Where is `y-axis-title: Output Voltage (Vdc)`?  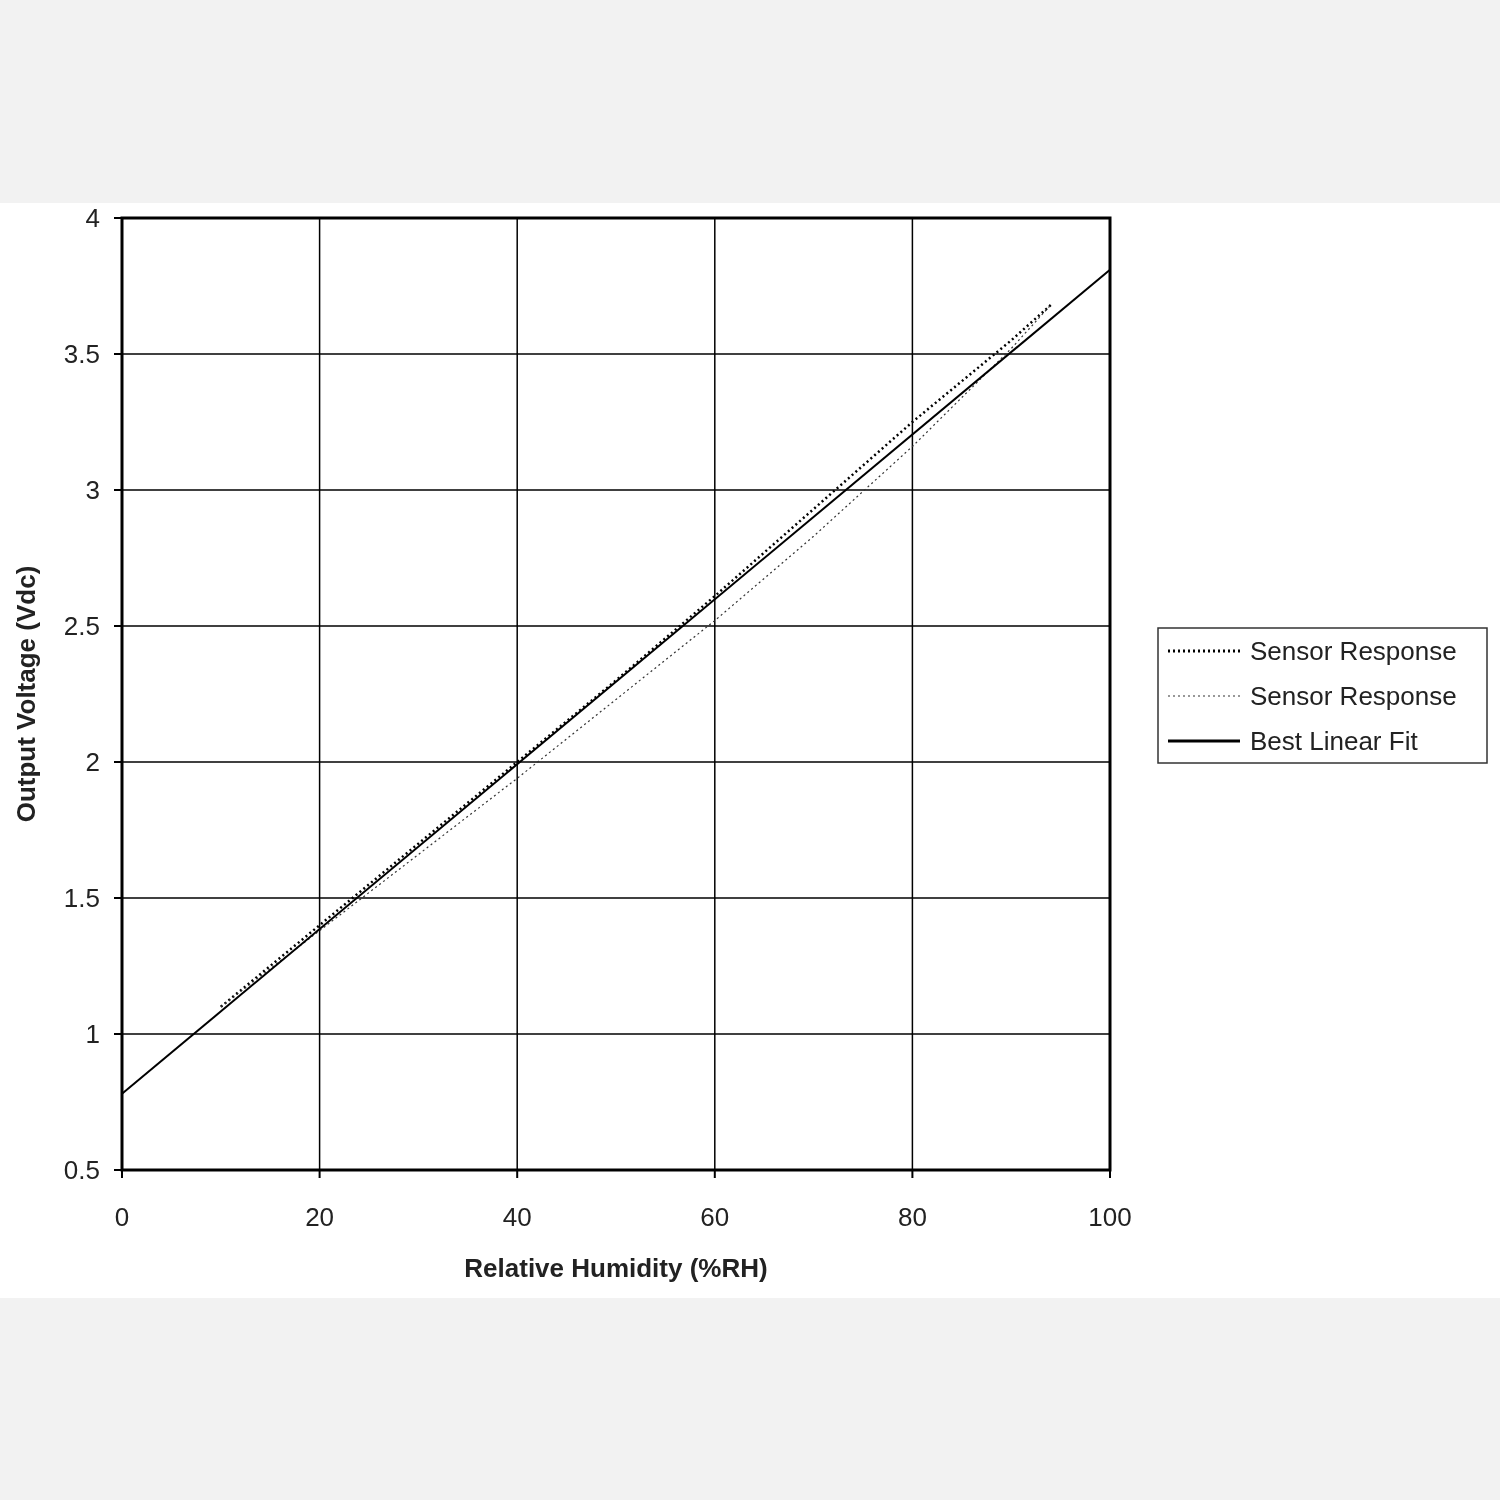
y-axis-title: Output Voltage (Vdc) is located at coordinates (26, 694).